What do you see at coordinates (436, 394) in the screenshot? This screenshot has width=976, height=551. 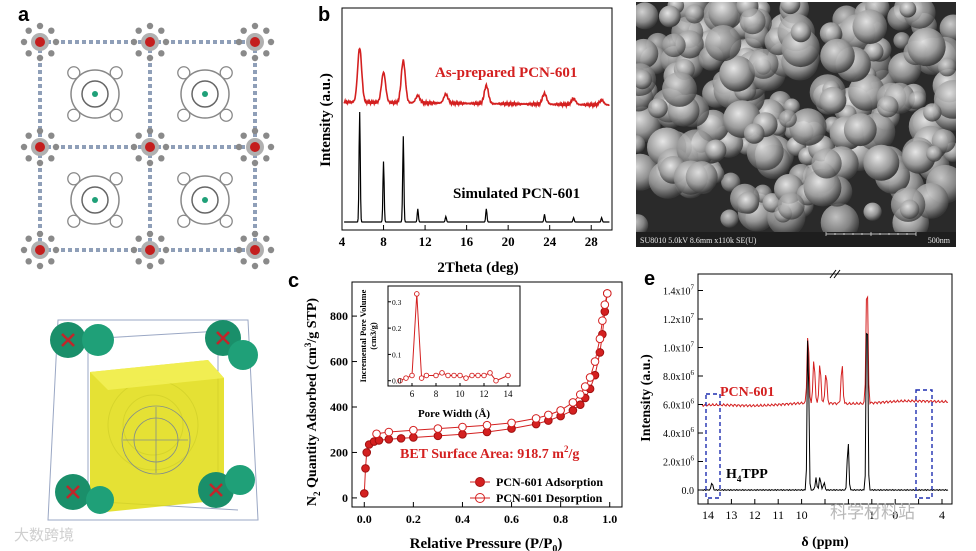 I see `inset-x-tick-label: 8` at bounding box center [436, 394].